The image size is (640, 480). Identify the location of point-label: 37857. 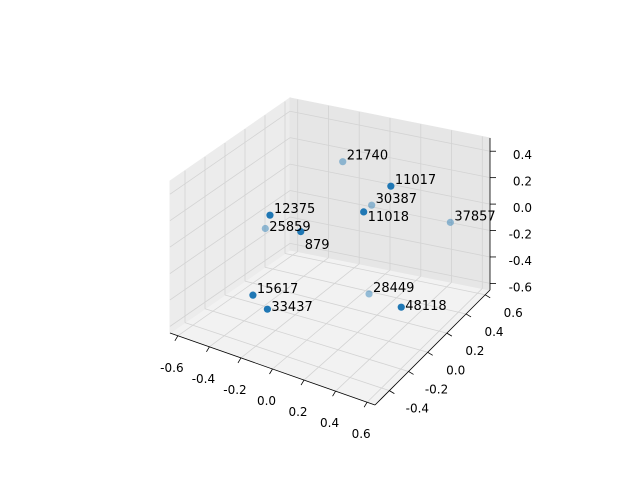
(474, 216).